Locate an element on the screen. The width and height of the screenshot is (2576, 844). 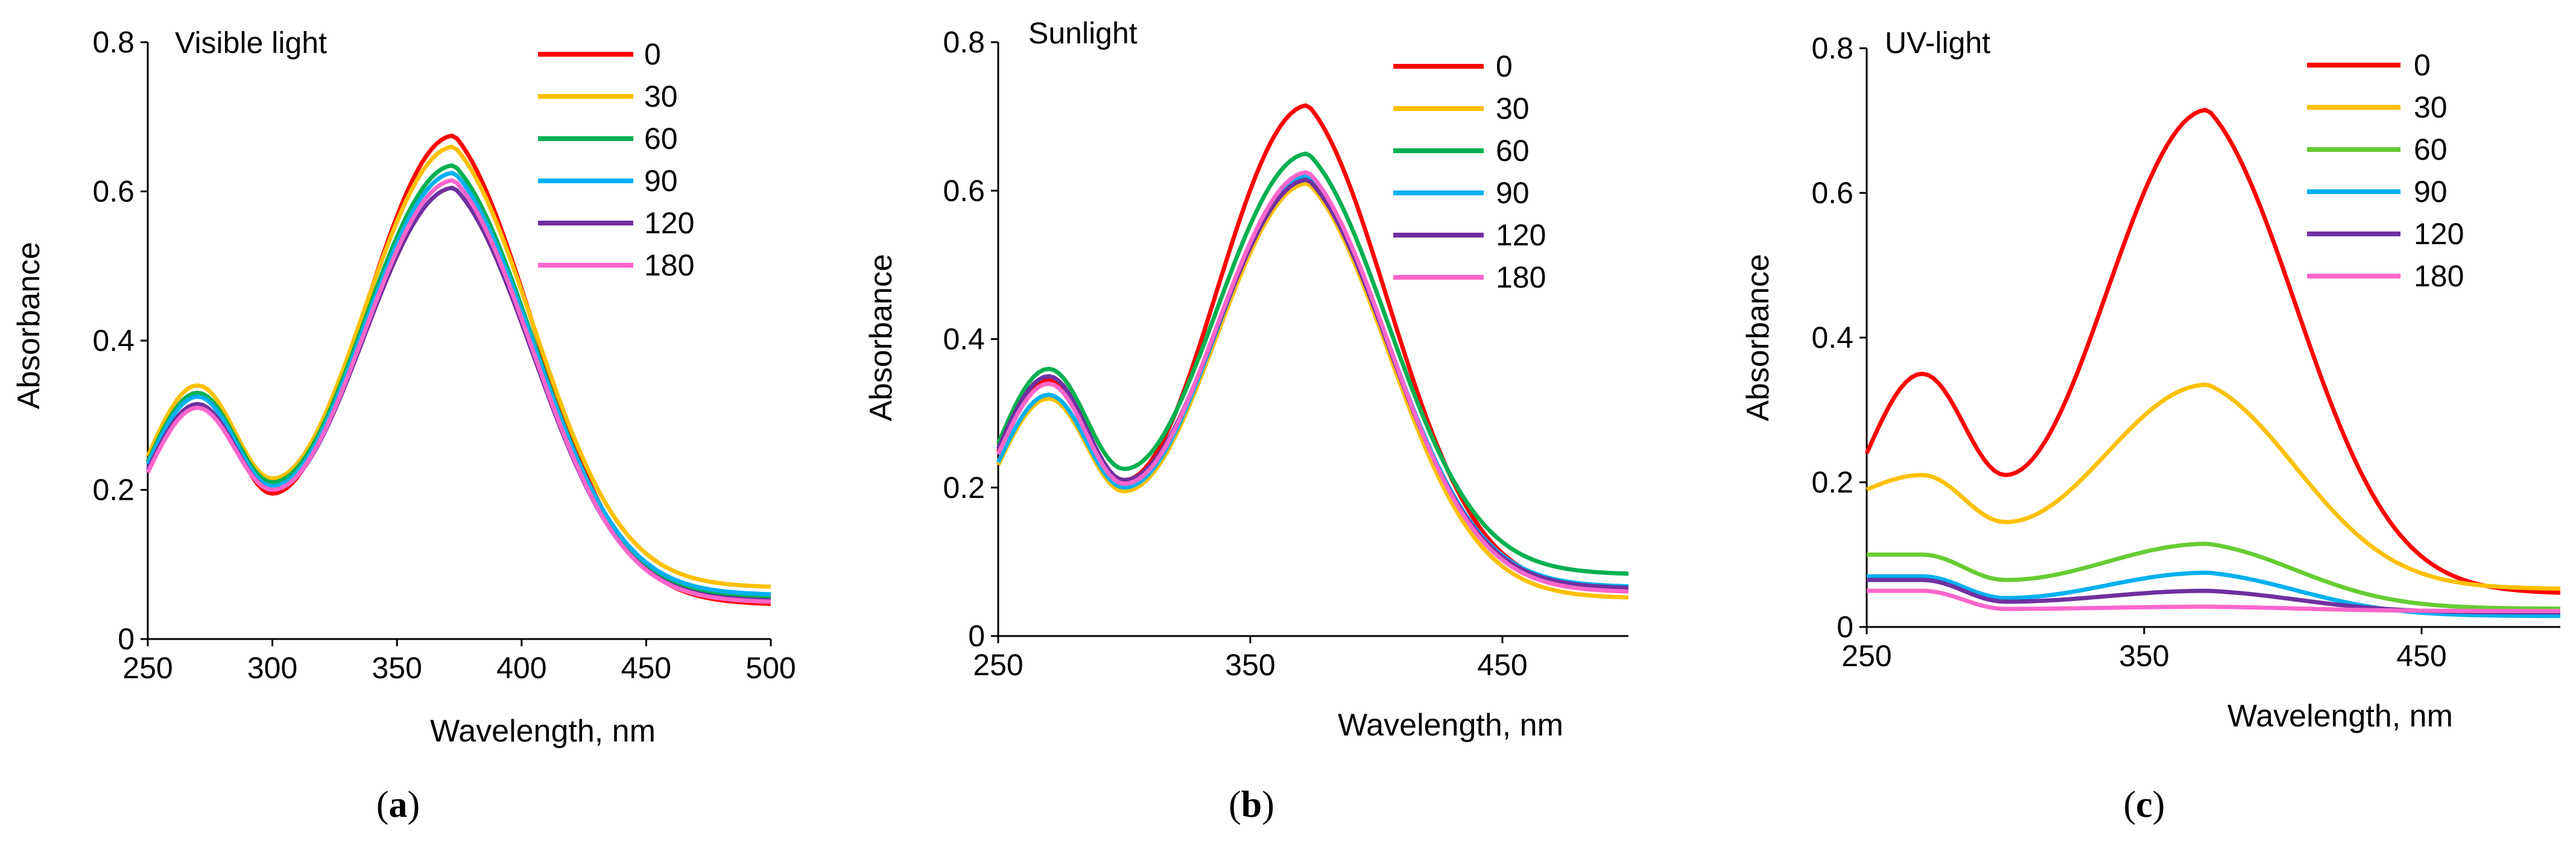
chart-title: UV-light is located at coordinates (1937, 43).